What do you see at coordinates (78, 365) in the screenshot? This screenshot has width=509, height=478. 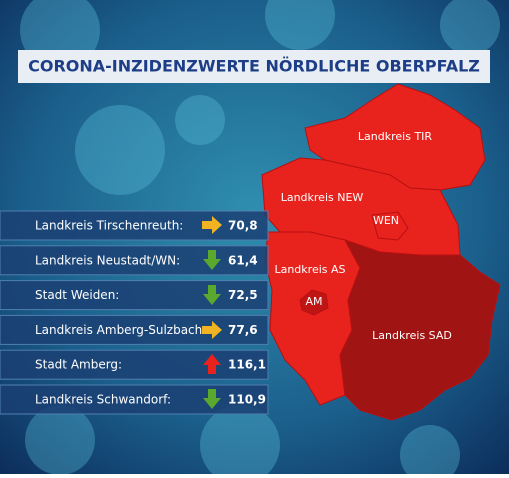 I see `region-name: Stadt Amberg:` at bounding box center [78, 365].